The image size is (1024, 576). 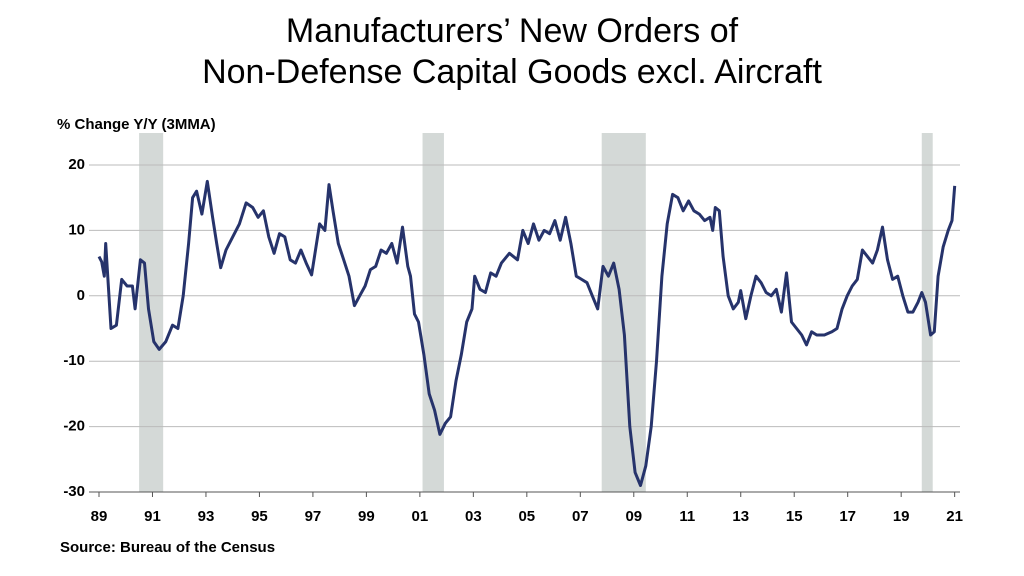 What do you see at coordinates (901, 516) in the screenshot?
I see `x-tick-label: 19` at bounding box center [901, 516].